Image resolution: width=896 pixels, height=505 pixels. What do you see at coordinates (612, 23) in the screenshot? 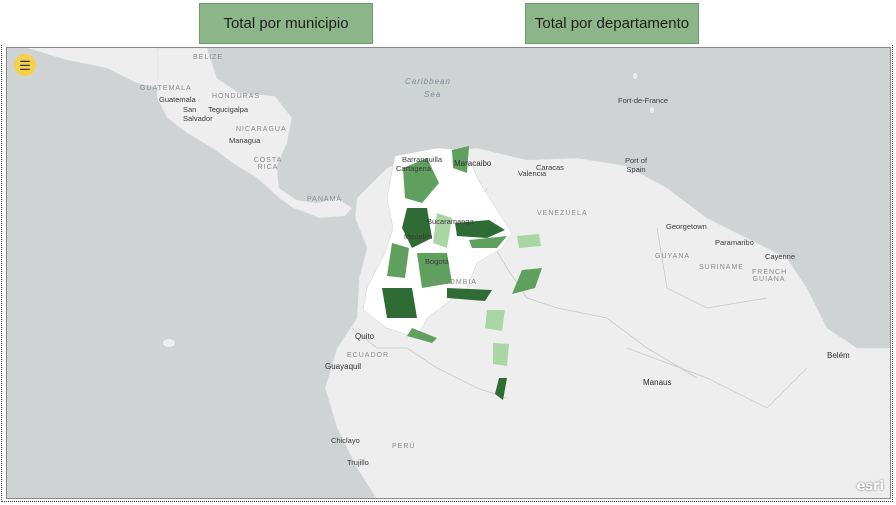
I see `tab-total-departamento: Total por departamento` at bounding box center [612, 23].